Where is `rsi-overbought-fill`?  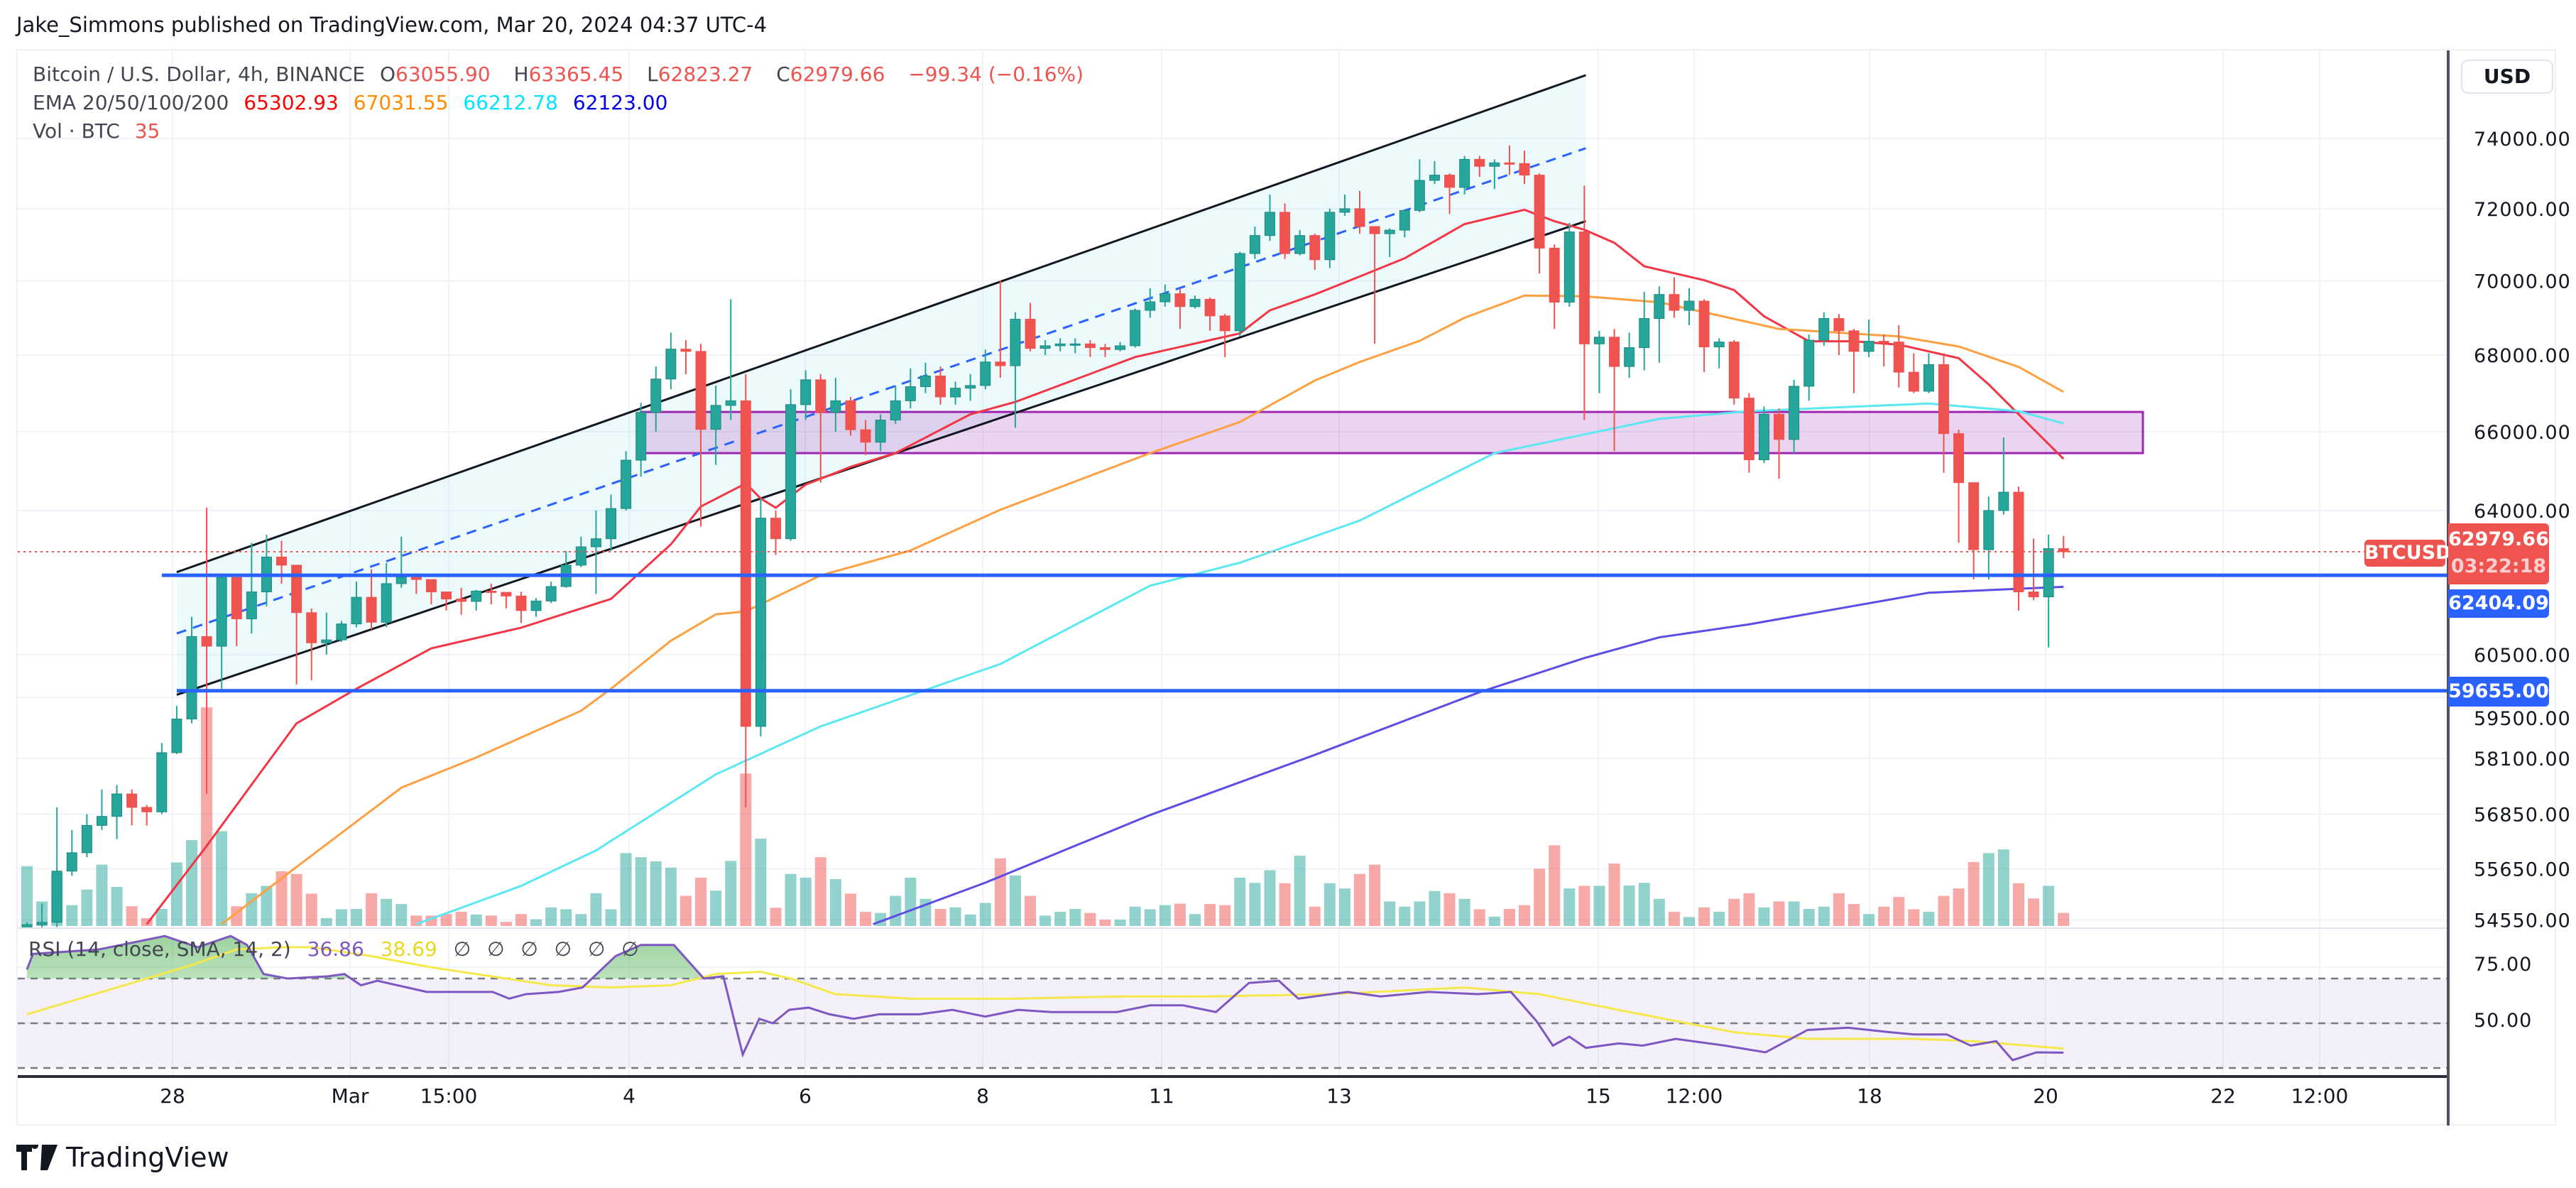 rsi-overbought-fill is located at coordinates (1045, 957).